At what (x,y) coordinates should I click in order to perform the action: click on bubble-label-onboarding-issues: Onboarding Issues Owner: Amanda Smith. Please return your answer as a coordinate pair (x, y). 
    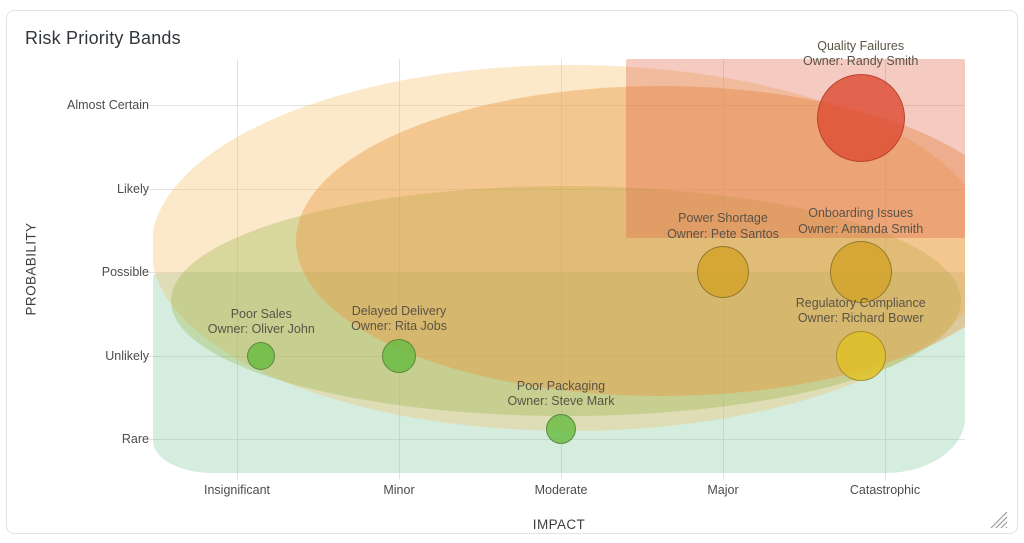
    Looking at the image, I should click on (860, 221).